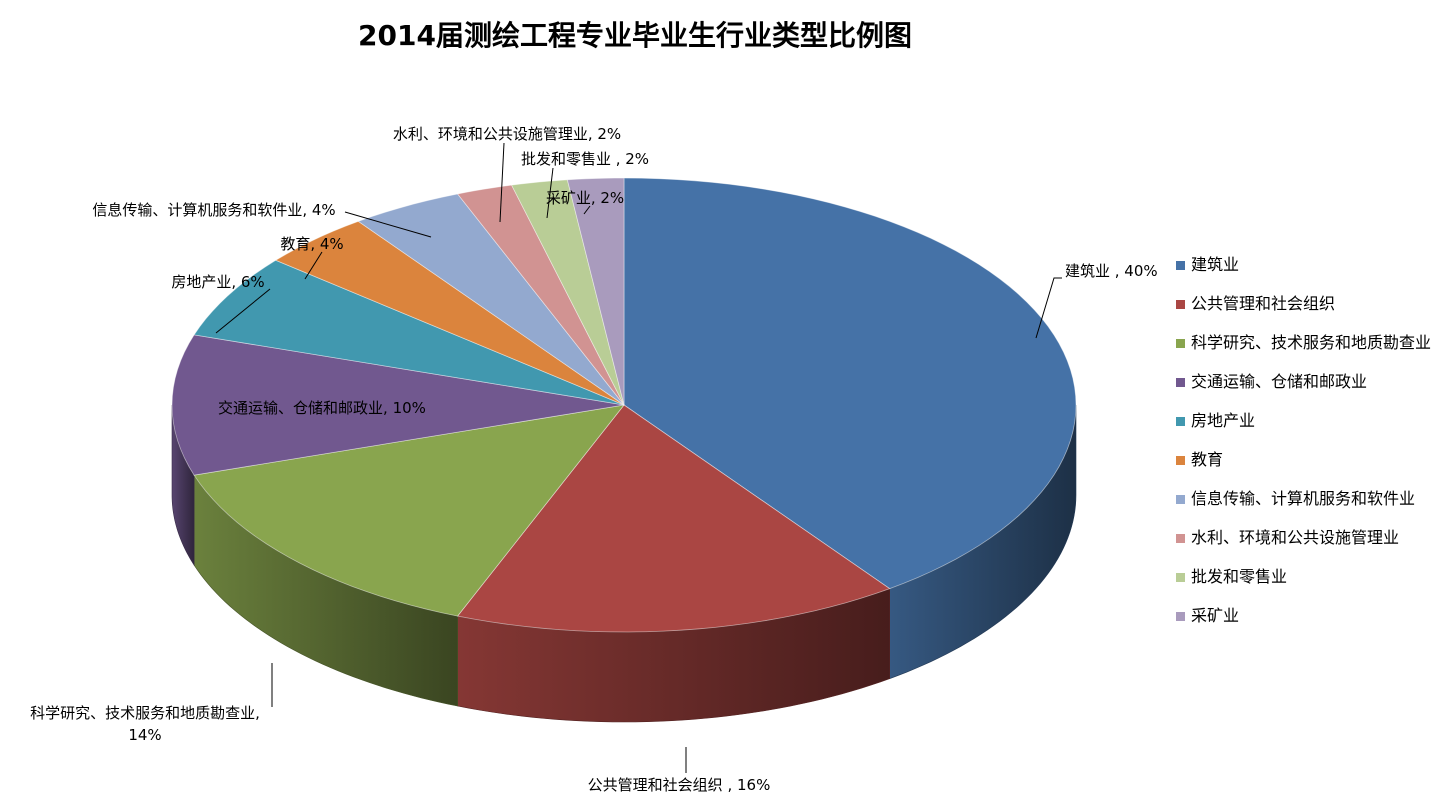 The width and height of the screenshot is (1438, 807). I want to click on legend-item-0: 建筑业, so click(1305, 274).